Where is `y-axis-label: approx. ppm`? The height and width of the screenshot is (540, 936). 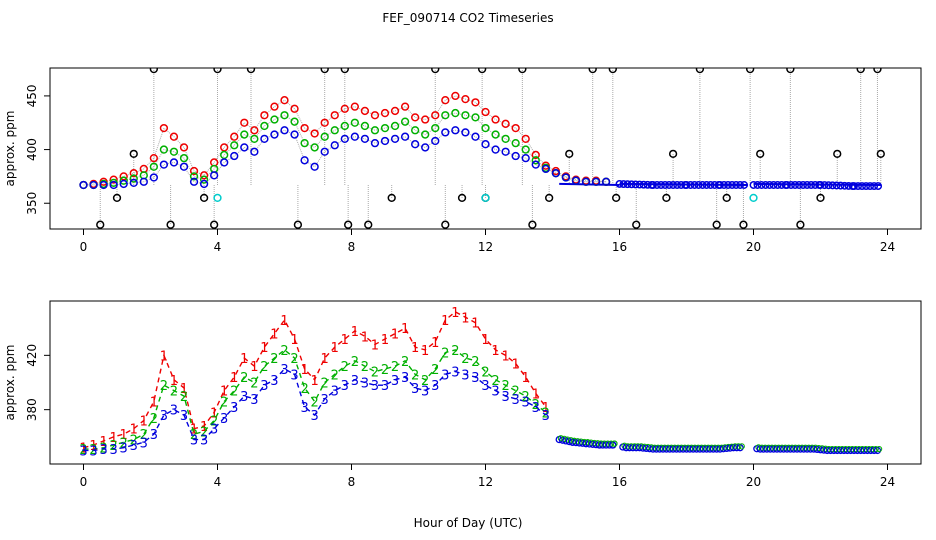
y-axis-label: approx. ppm is located at coordinates (10, 149).